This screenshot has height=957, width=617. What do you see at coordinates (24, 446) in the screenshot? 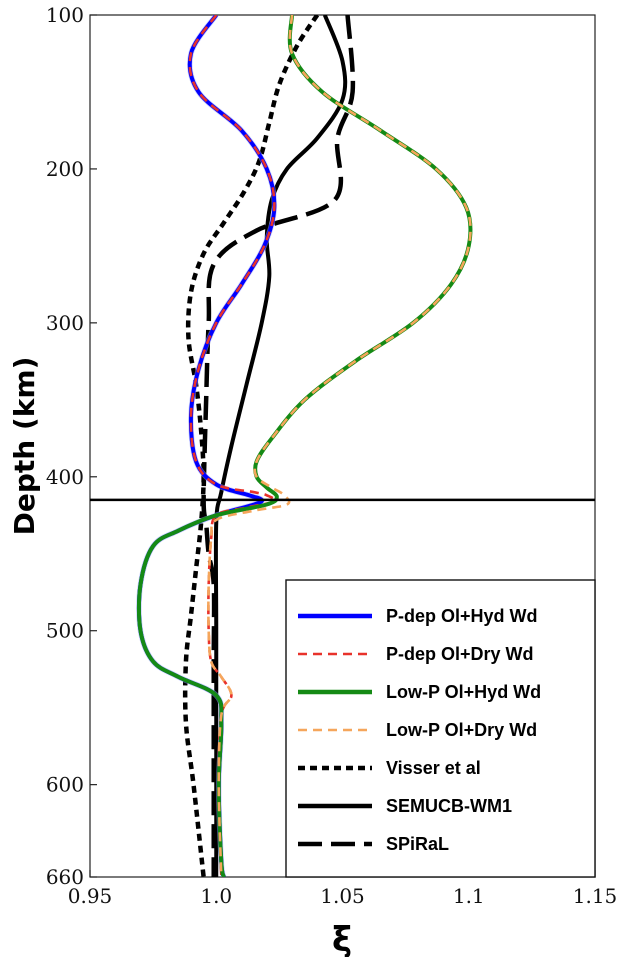
I see `y-axis-label: Depth (km)` at bounding box center [24, 446].